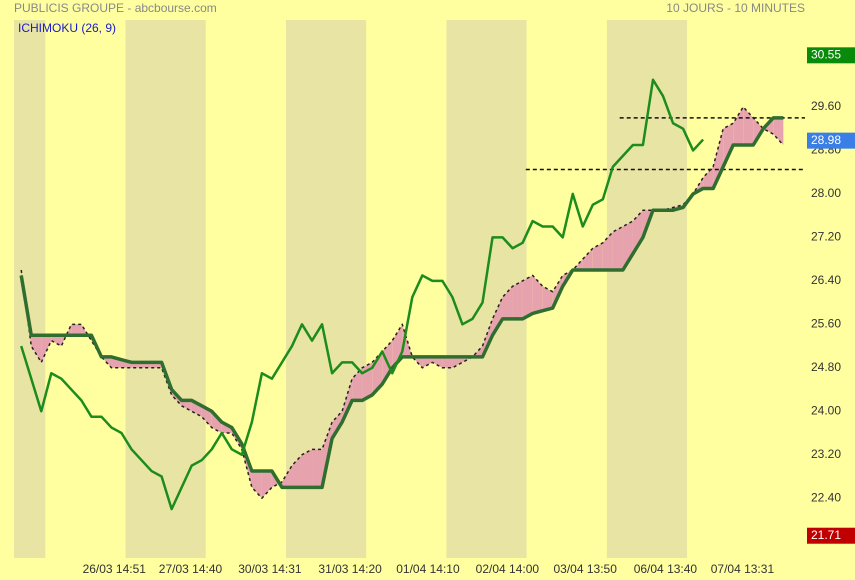 The height and width of the screenshot is (580, 855). What do you see at coordinates (191, 569) in the screenshot?
I see `x-tick-label: 27/03 14:40` at bounding box center [191, 569].